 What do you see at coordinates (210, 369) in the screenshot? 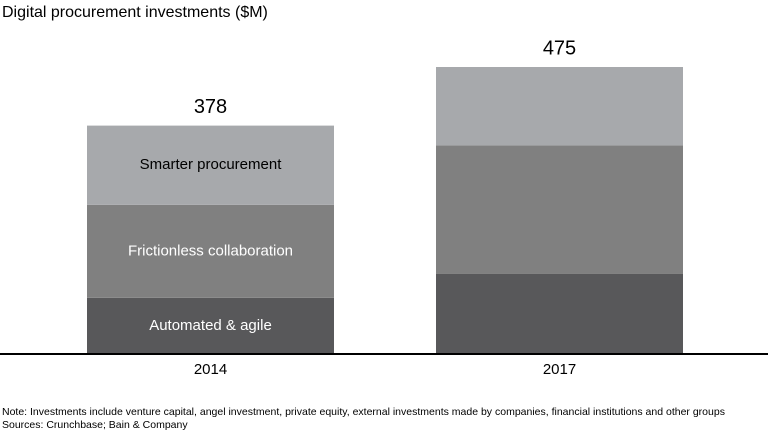
I see `x-tick-label: 2014` at bounding box center [210, 369].